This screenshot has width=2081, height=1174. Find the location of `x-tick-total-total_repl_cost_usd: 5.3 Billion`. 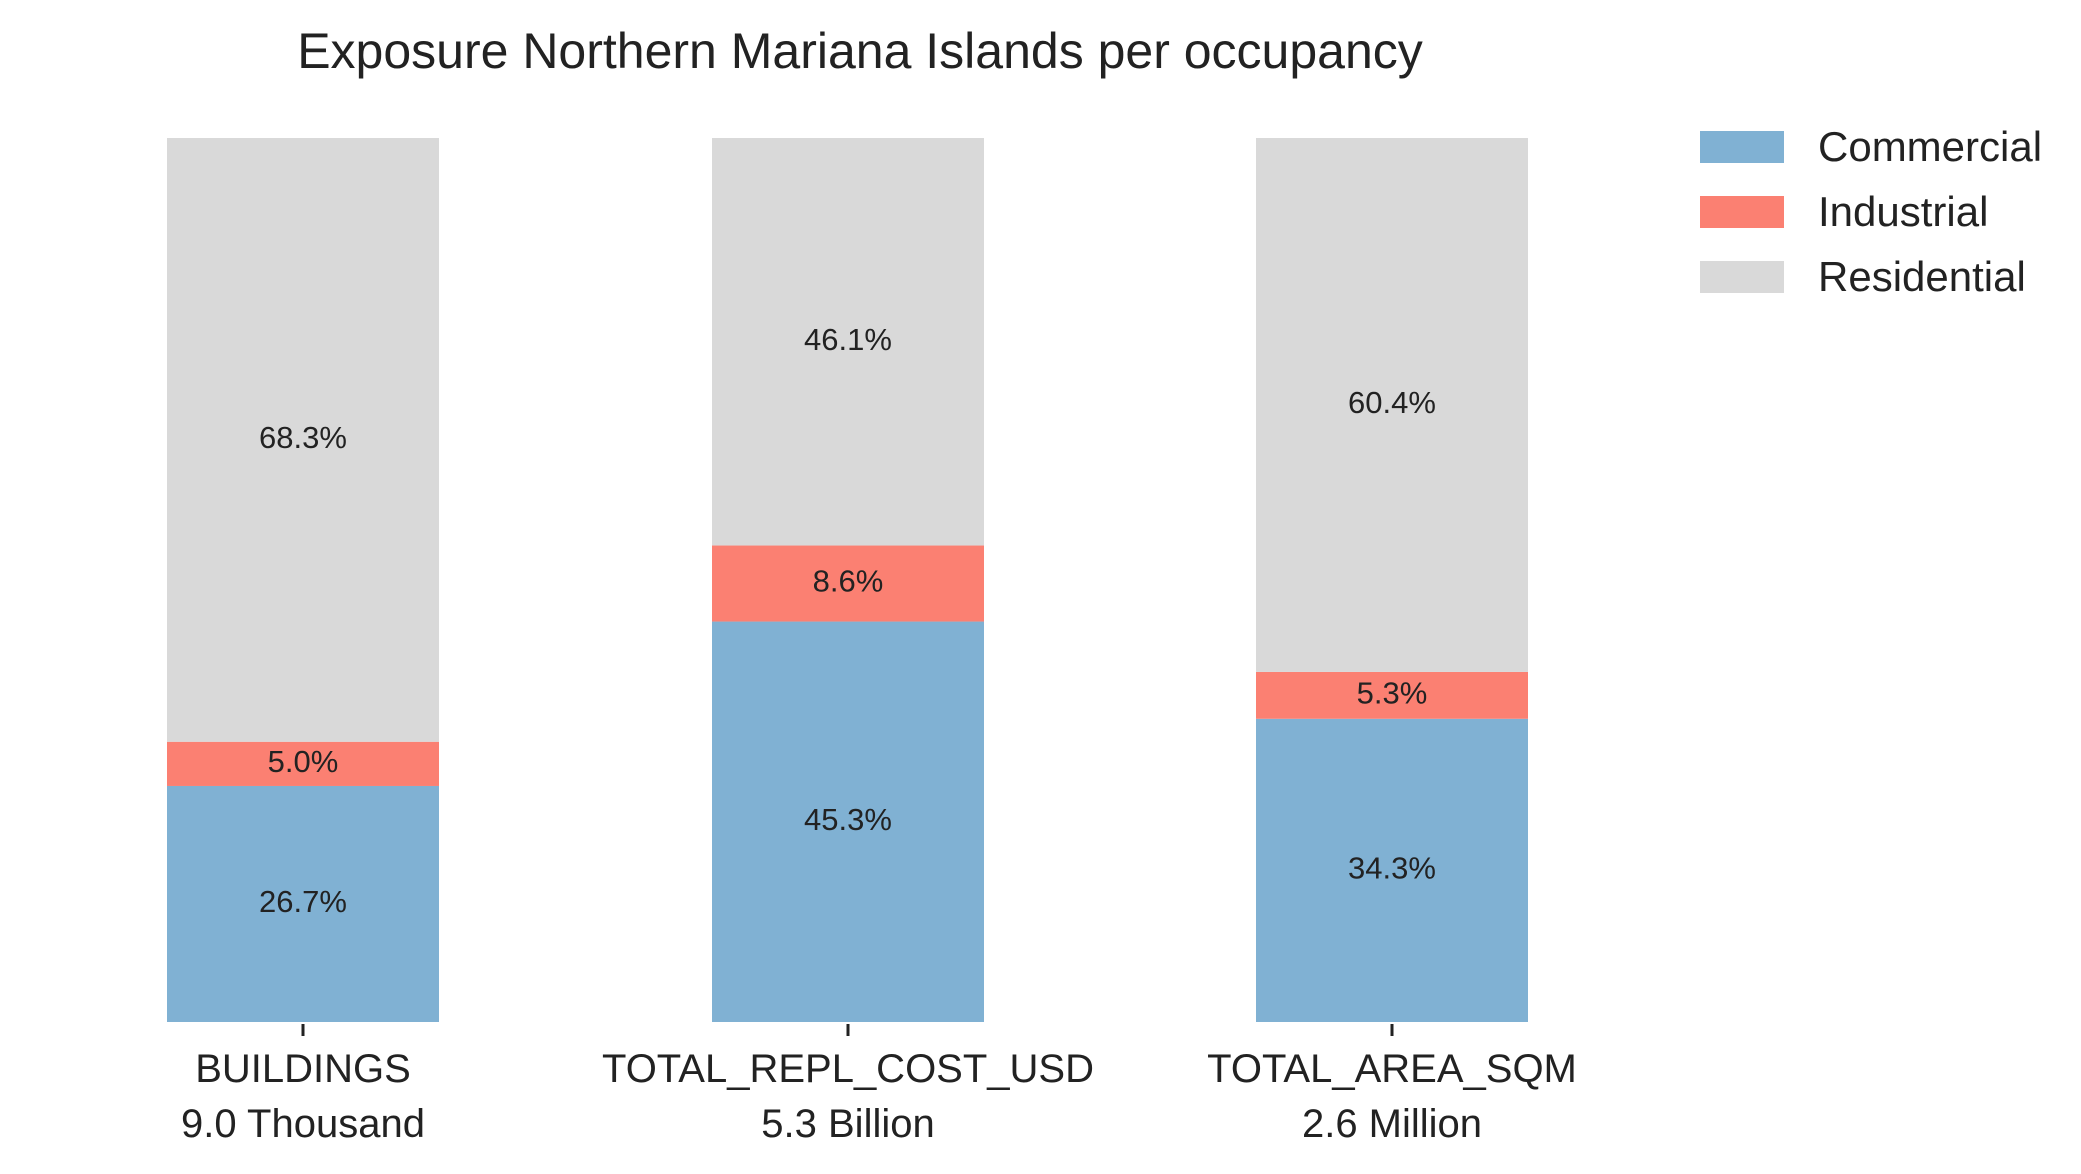

x-tick-total-total_repl_cost_usd: 5.3 Billion is located at coordinates (847, 1124).